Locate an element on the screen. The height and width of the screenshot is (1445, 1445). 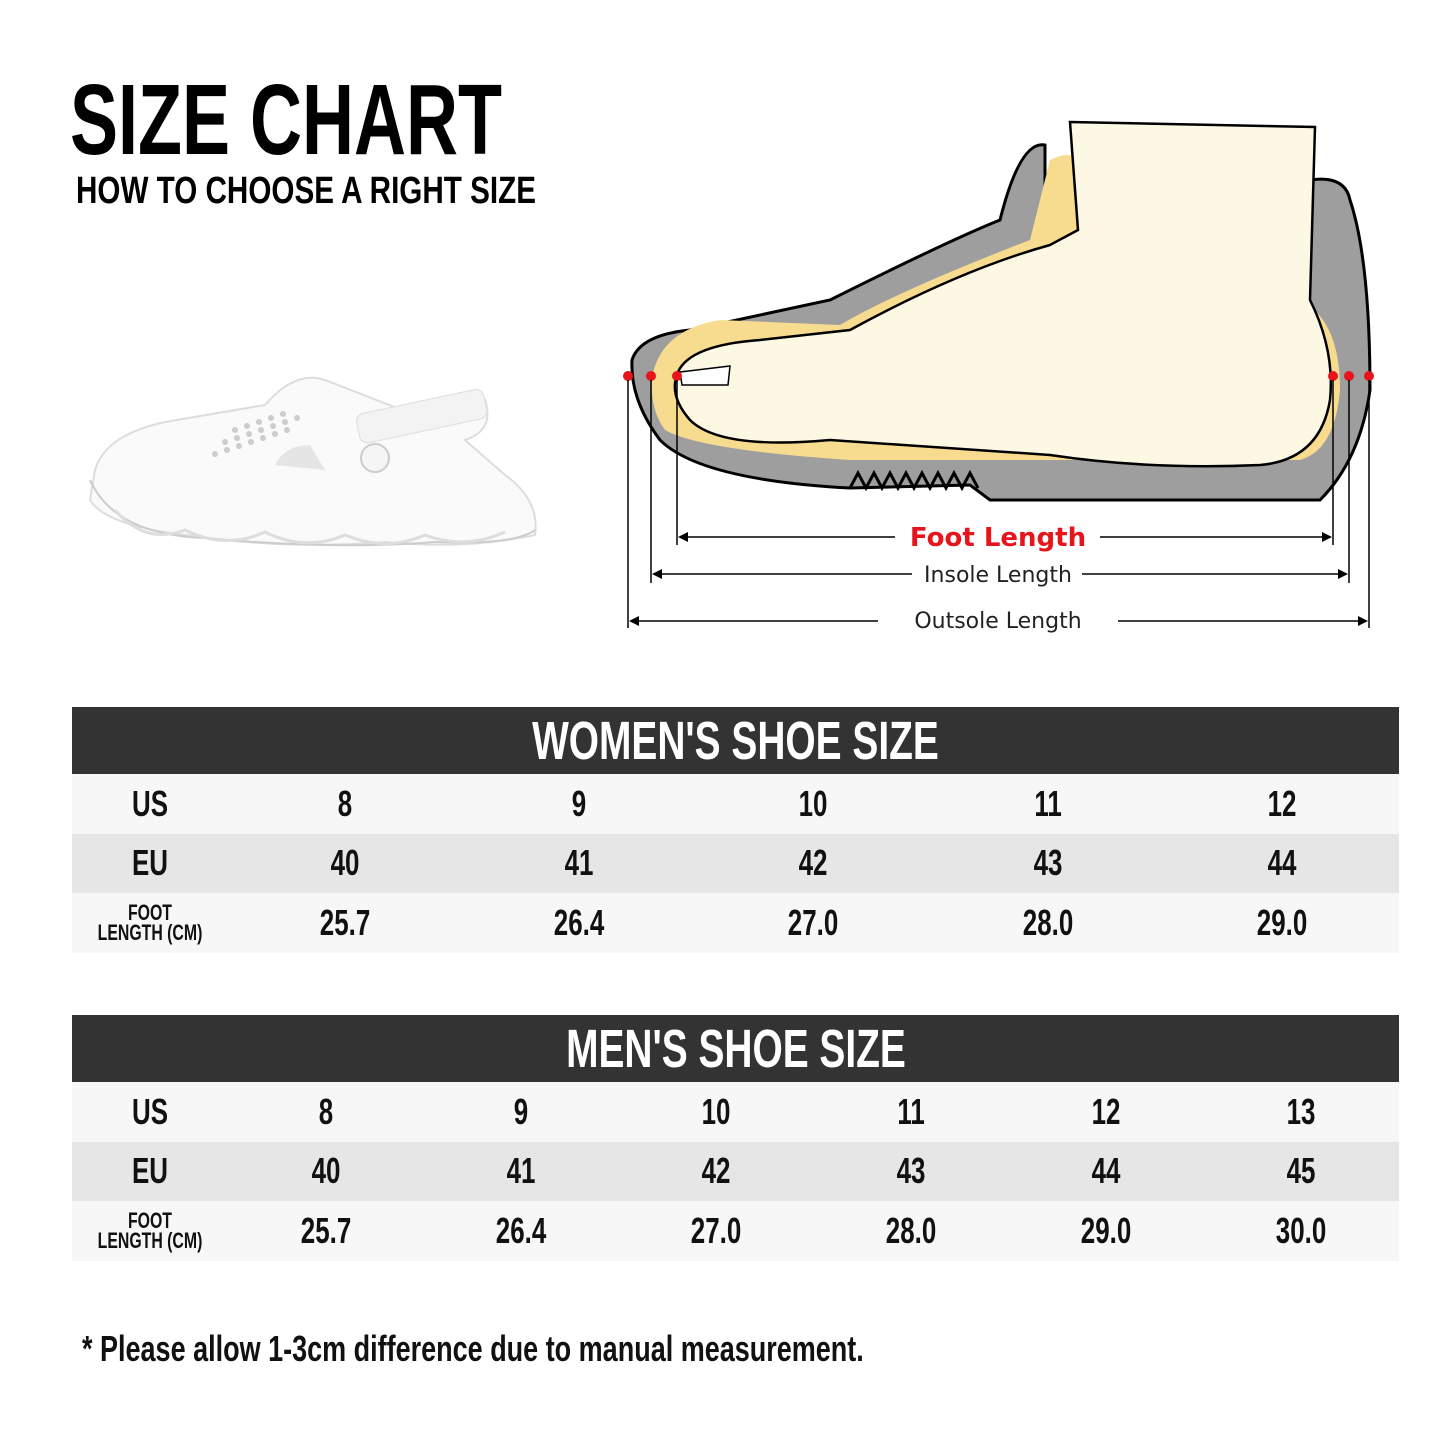
table-cell: 45 is located at coordinates (1301, 1171).